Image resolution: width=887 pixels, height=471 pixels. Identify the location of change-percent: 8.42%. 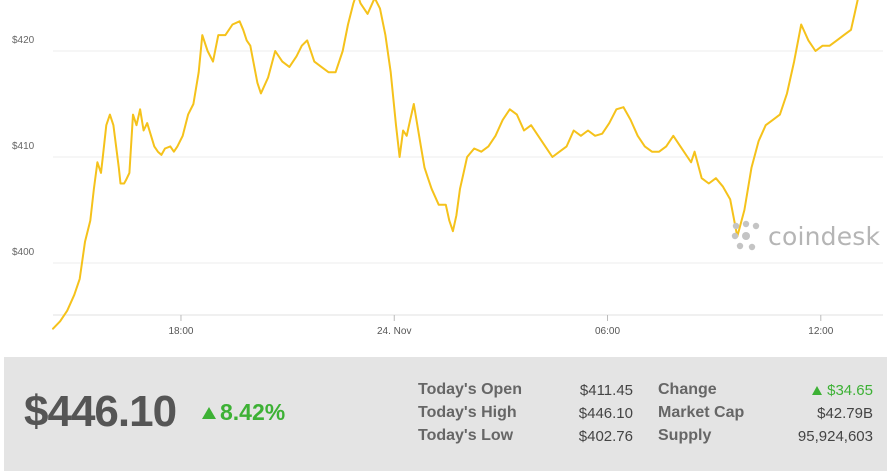
(243, 412).